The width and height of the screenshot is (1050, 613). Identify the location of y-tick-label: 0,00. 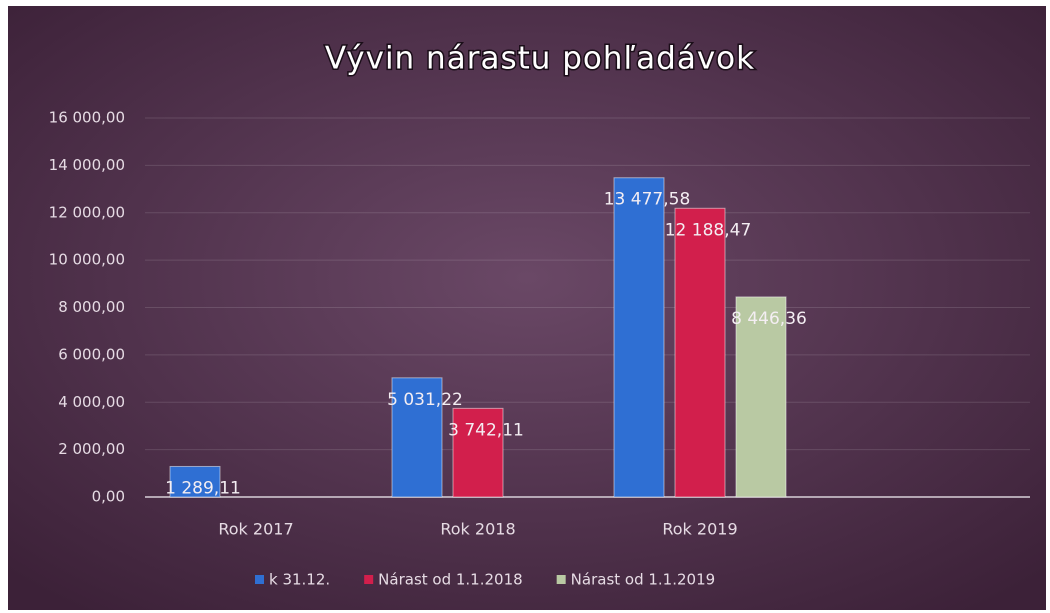
(108, 497).